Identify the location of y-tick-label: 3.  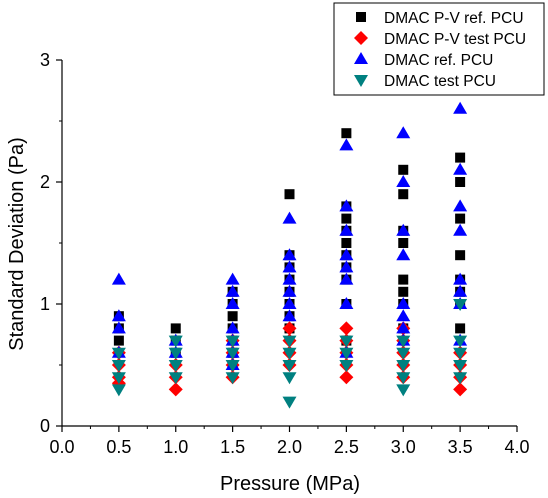
(45, 60).